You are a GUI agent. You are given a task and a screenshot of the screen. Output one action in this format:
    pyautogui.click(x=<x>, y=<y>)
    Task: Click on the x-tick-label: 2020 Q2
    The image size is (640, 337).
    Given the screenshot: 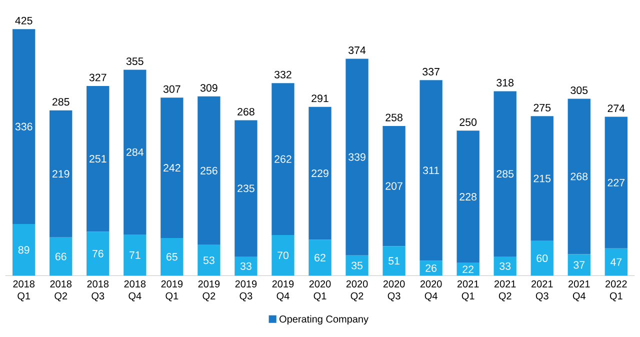 What is the action you would take?
    pyautogui.click(x=357, y=291)
    